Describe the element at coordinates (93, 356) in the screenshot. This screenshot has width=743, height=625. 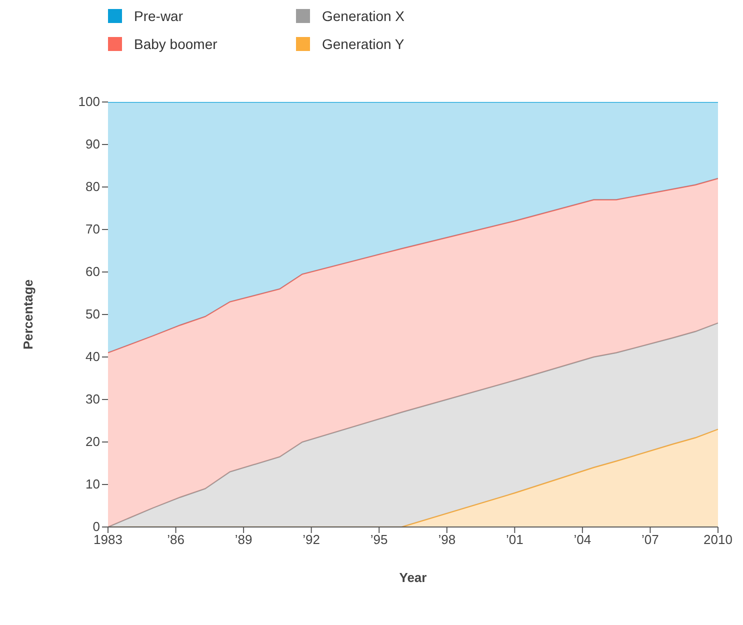
I see `y-tick-label: 40` at that location.